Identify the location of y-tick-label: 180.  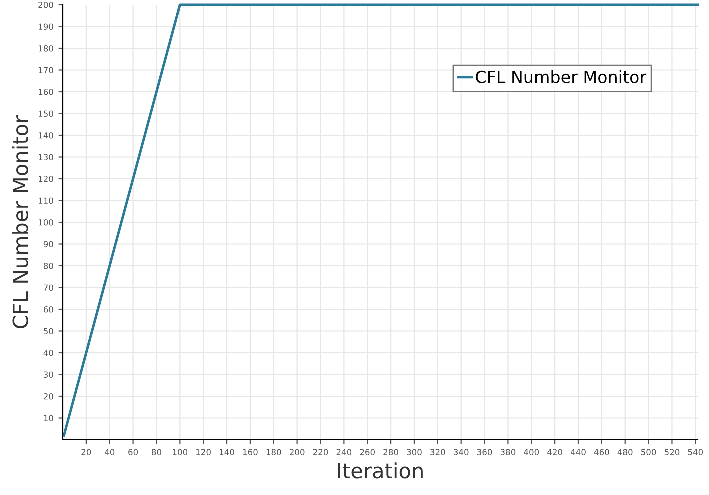
(46, 48).